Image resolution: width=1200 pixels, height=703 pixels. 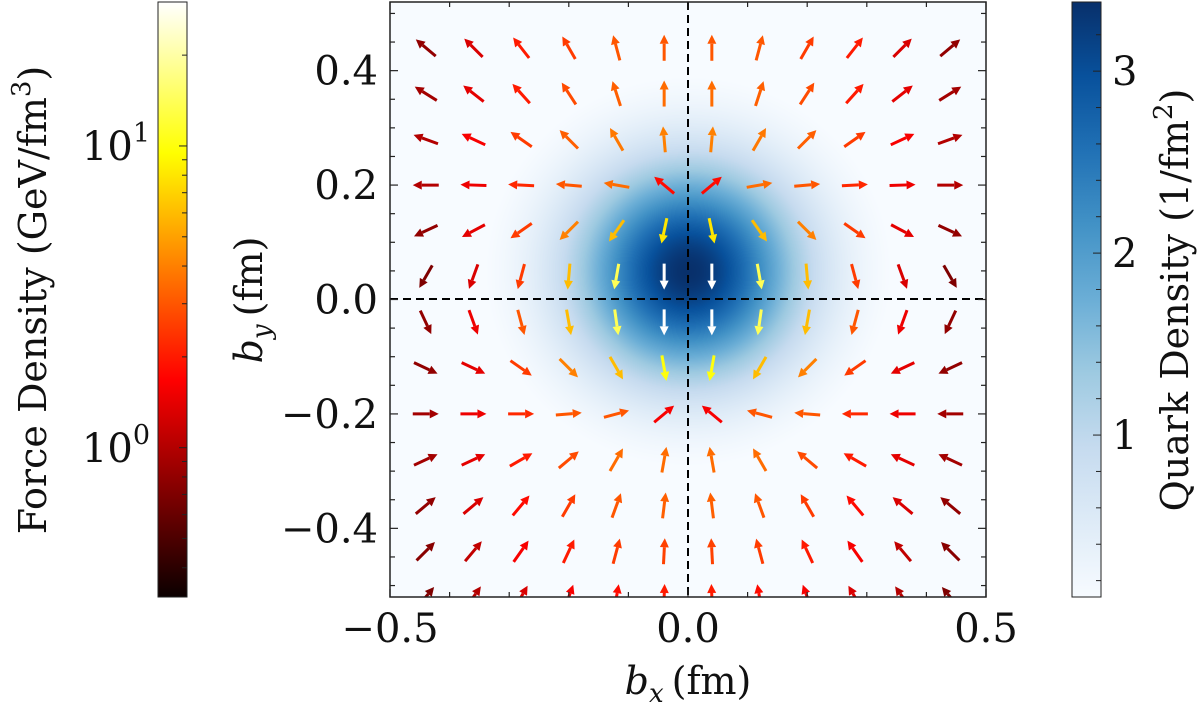 What do you see at coordinates (346, 301) in the screenshot?
I see `y-tick-label: 0.0` at bounding box center [346, 301].